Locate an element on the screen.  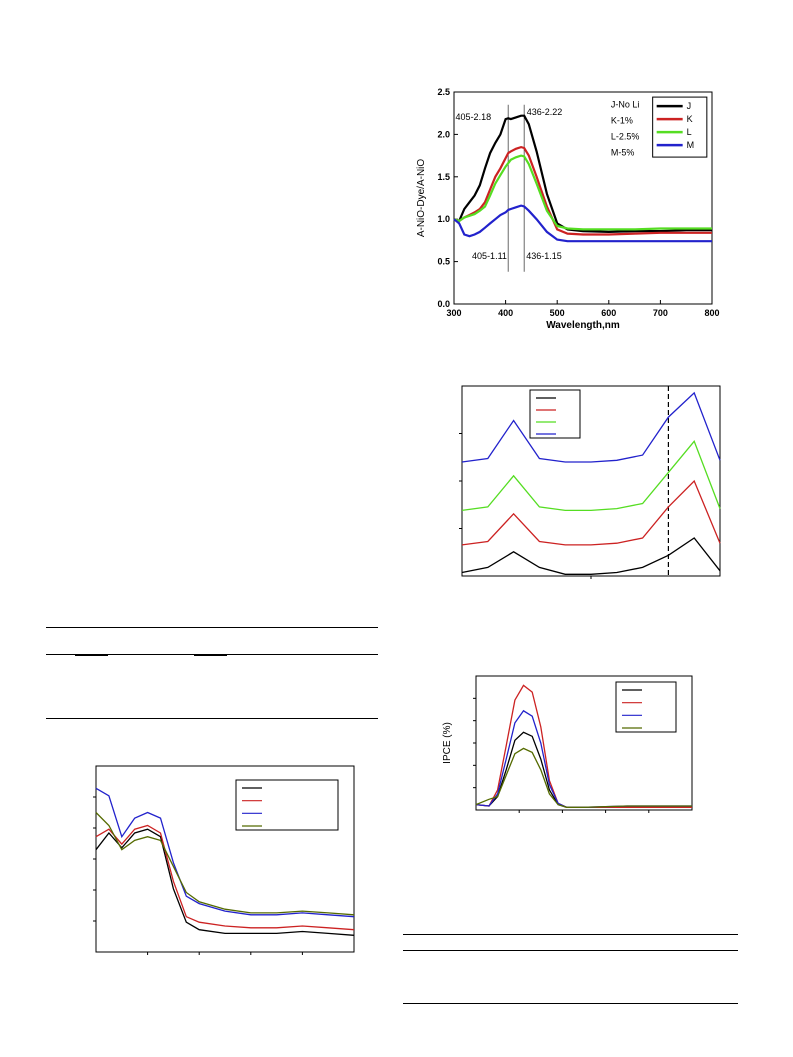
y-tick-label: 2.5 is located at coordinates (443, 92).